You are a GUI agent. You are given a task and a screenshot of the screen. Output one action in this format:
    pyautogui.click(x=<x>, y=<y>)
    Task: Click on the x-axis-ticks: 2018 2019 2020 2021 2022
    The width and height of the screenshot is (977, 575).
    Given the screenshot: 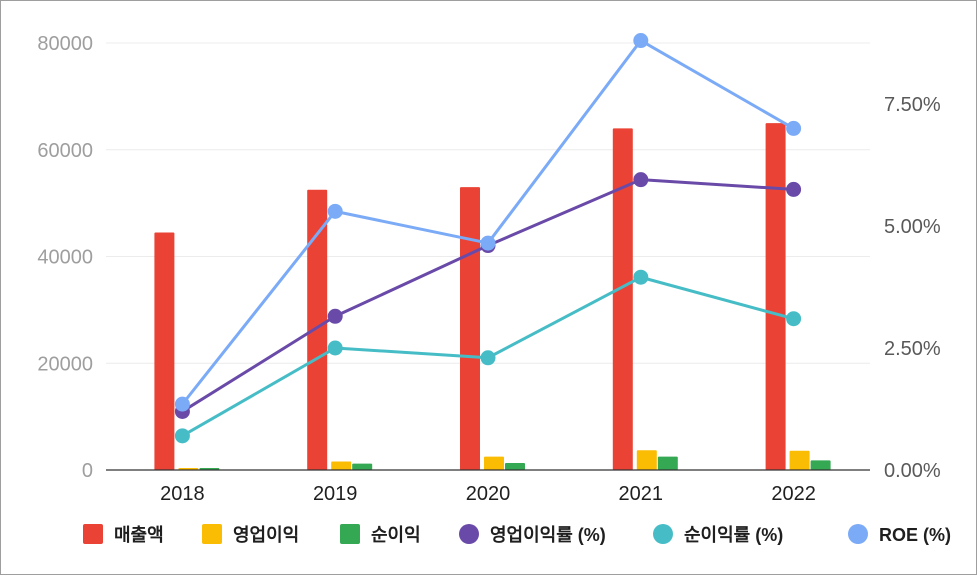 What is the action you would take?
    pyautogui.click(x=488, y=494)
    